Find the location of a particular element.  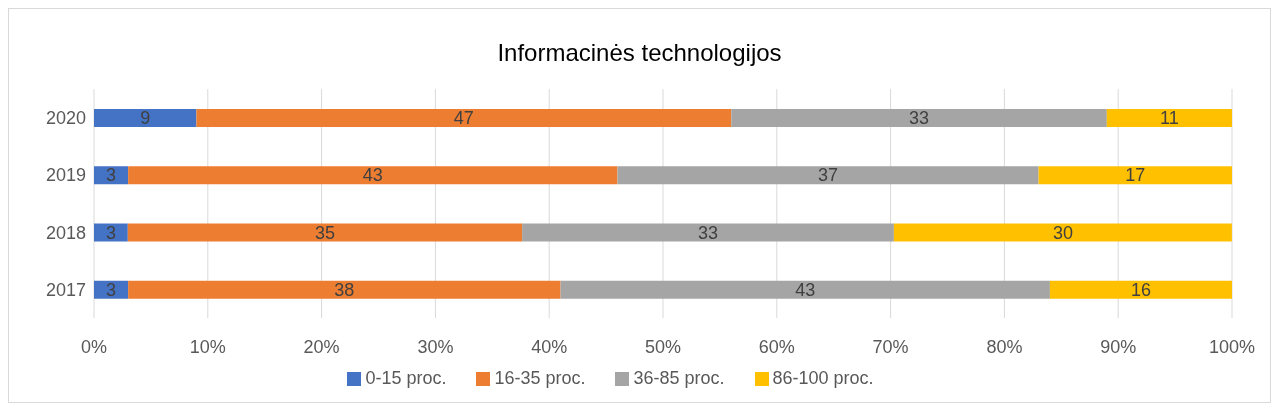

y-tick-label: 2017 is located at coordinates (65, 289).